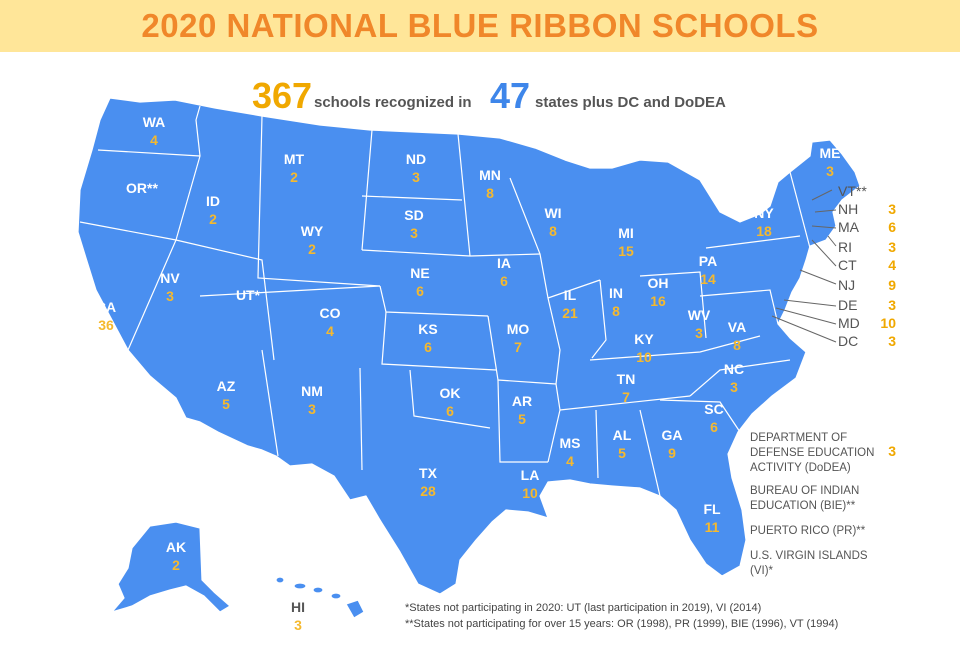  What do you see at coordinates (312, 231) in the screenshot?
I see `state-abbr-wy: WY` at bounding box center [312, 231].